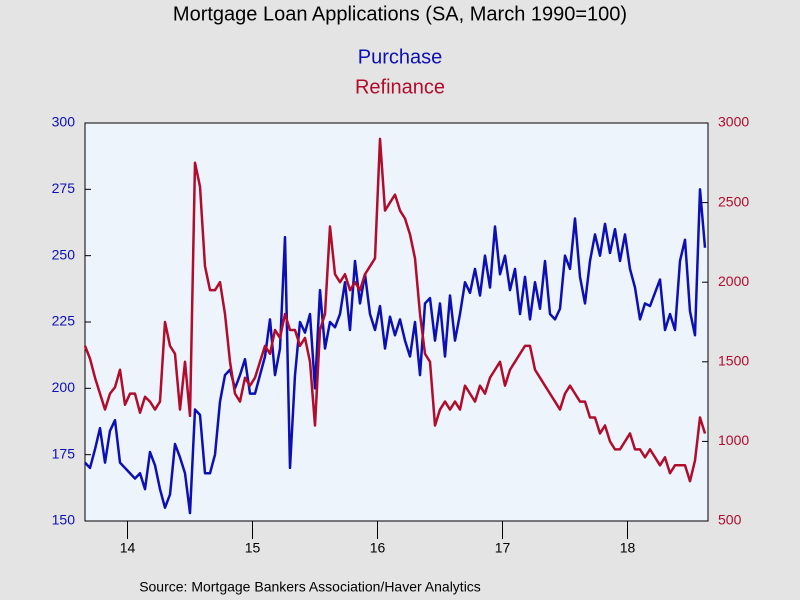 Image resolution: width=800 pixels, height=600 pixels. Describe the element at coordinates (733, 122) in the screenshot. I see `y2-tick-label: 3000` at that location.